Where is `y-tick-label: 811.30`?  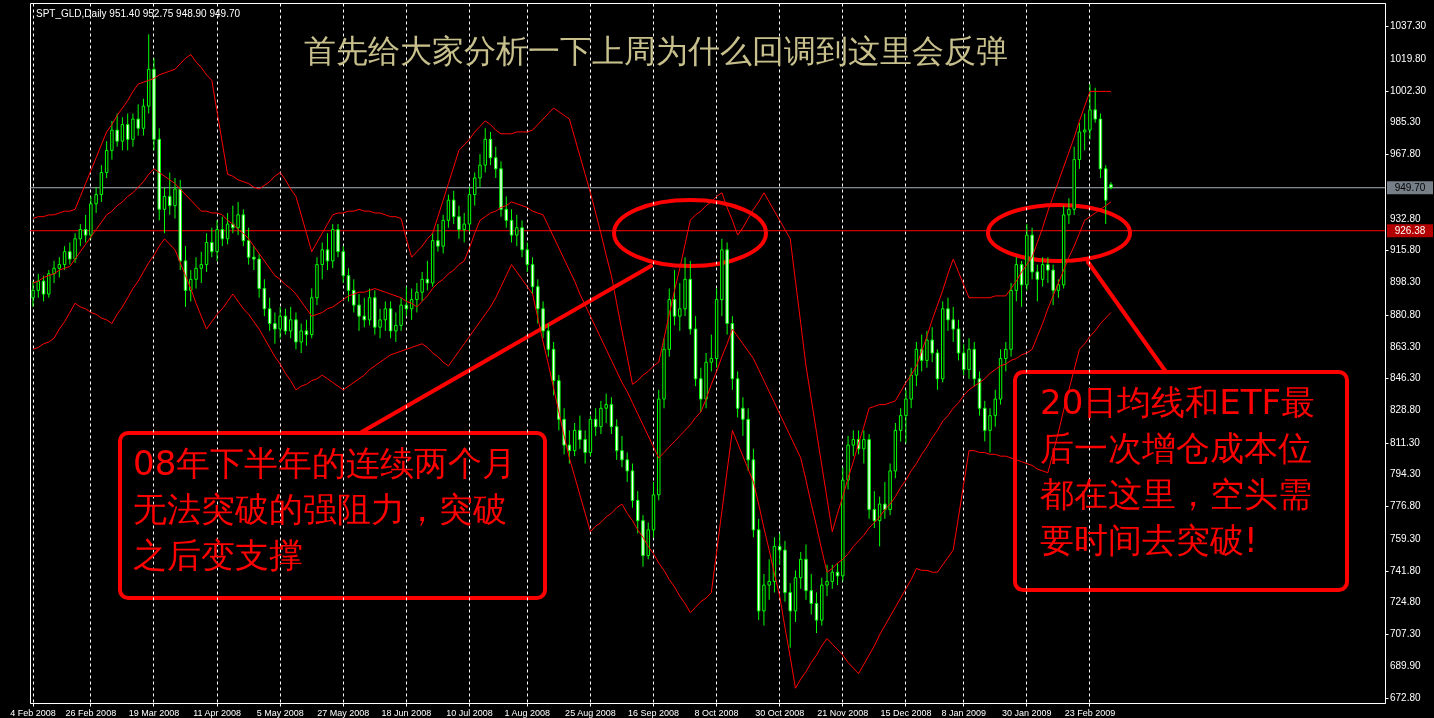 y-tick-label: 811.30 is located at coordinates (1405, 442).